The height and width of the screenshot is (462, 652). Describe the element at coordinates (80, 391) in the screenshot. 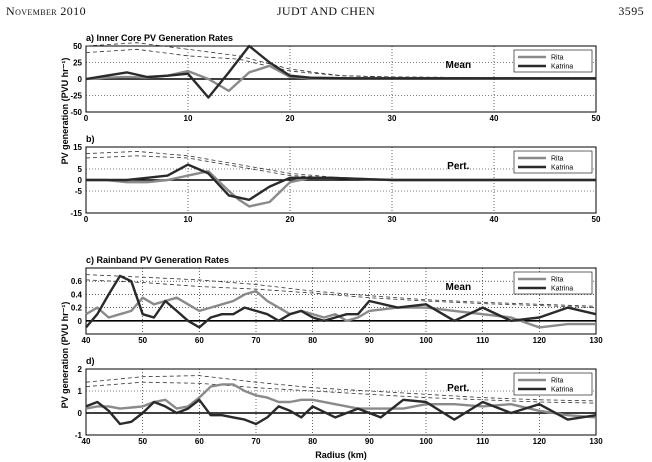

I see `panel-4-y-tick-label: 1` at that location.